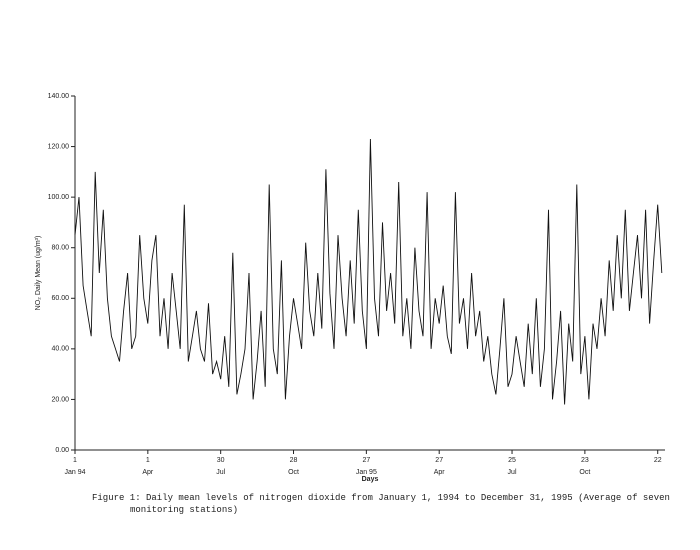 This screenshot has height=550, width=700. What do you see at coordinates (60, 349) in the screenshot?
I see `y-tick-label: 40.00` at bounding box center [60, 349].